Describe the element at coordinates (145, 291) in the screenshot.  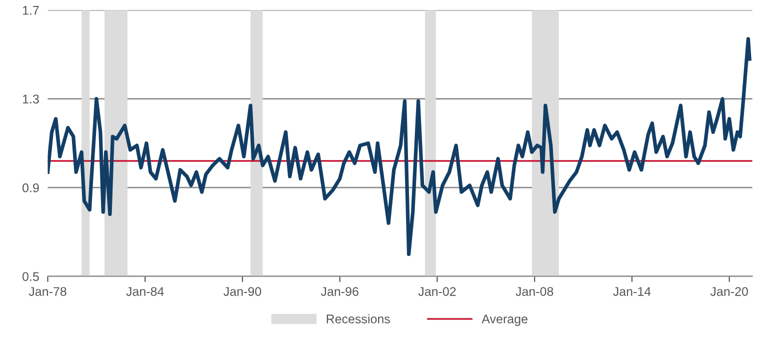
I see `x-tick-label: Jan-84` at that location.